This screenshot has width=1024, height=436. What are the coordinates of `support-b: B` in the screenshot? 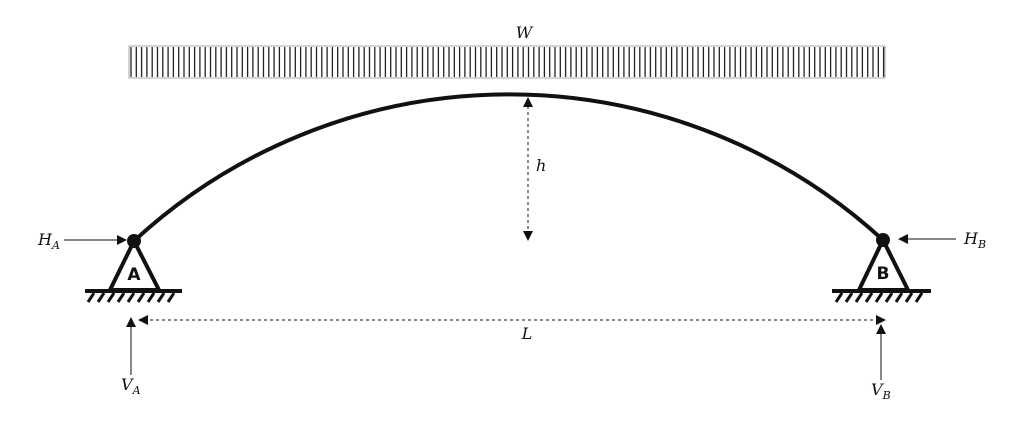 It's located at (881, 268).